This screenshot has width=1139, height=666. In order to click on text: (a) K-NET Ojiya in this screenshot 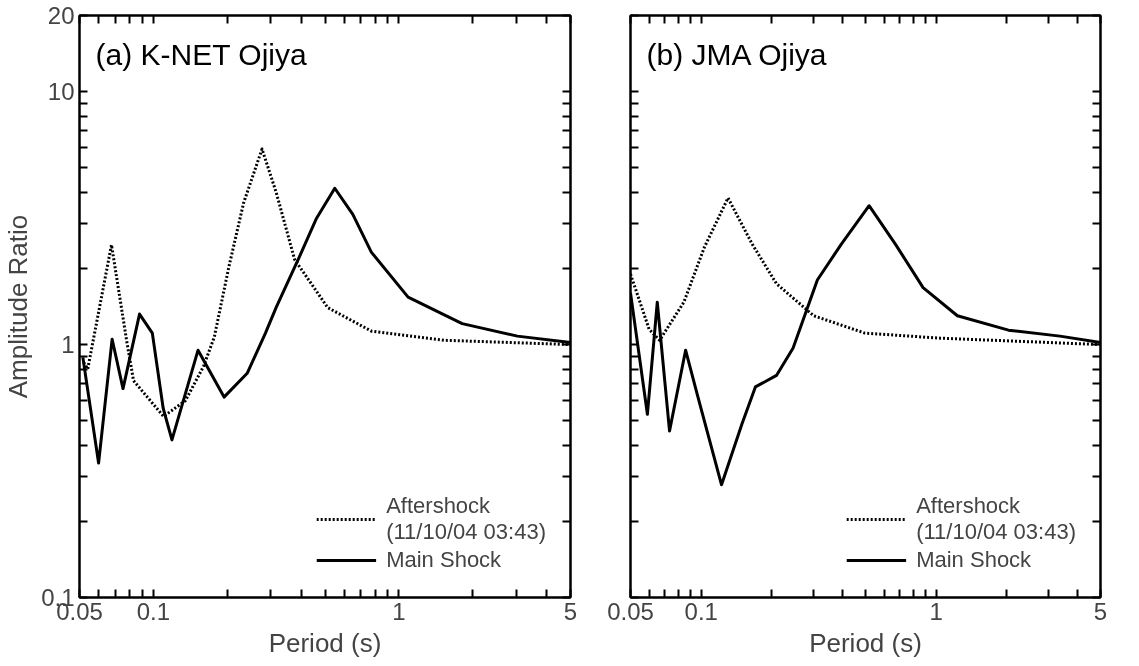, I will do `click(201, 54)`.